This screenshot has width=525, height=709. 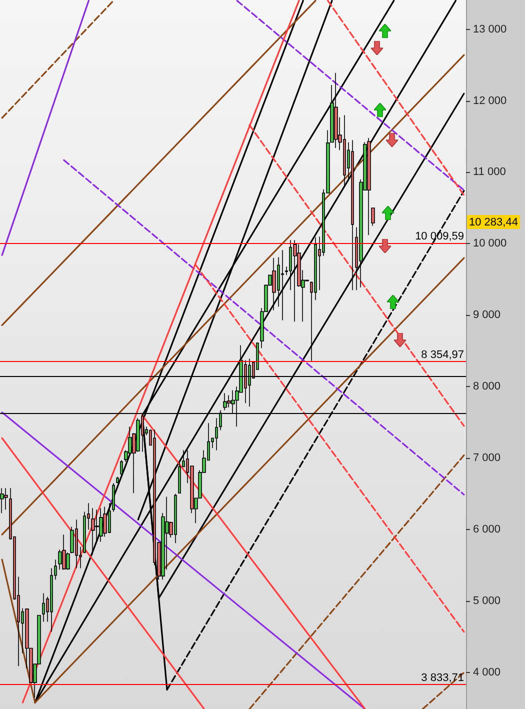 What do you see at coordinates (439, 236) in the screenshot?
I see `ref-line-label: 10 009,59` at bounding box center [439, 236].